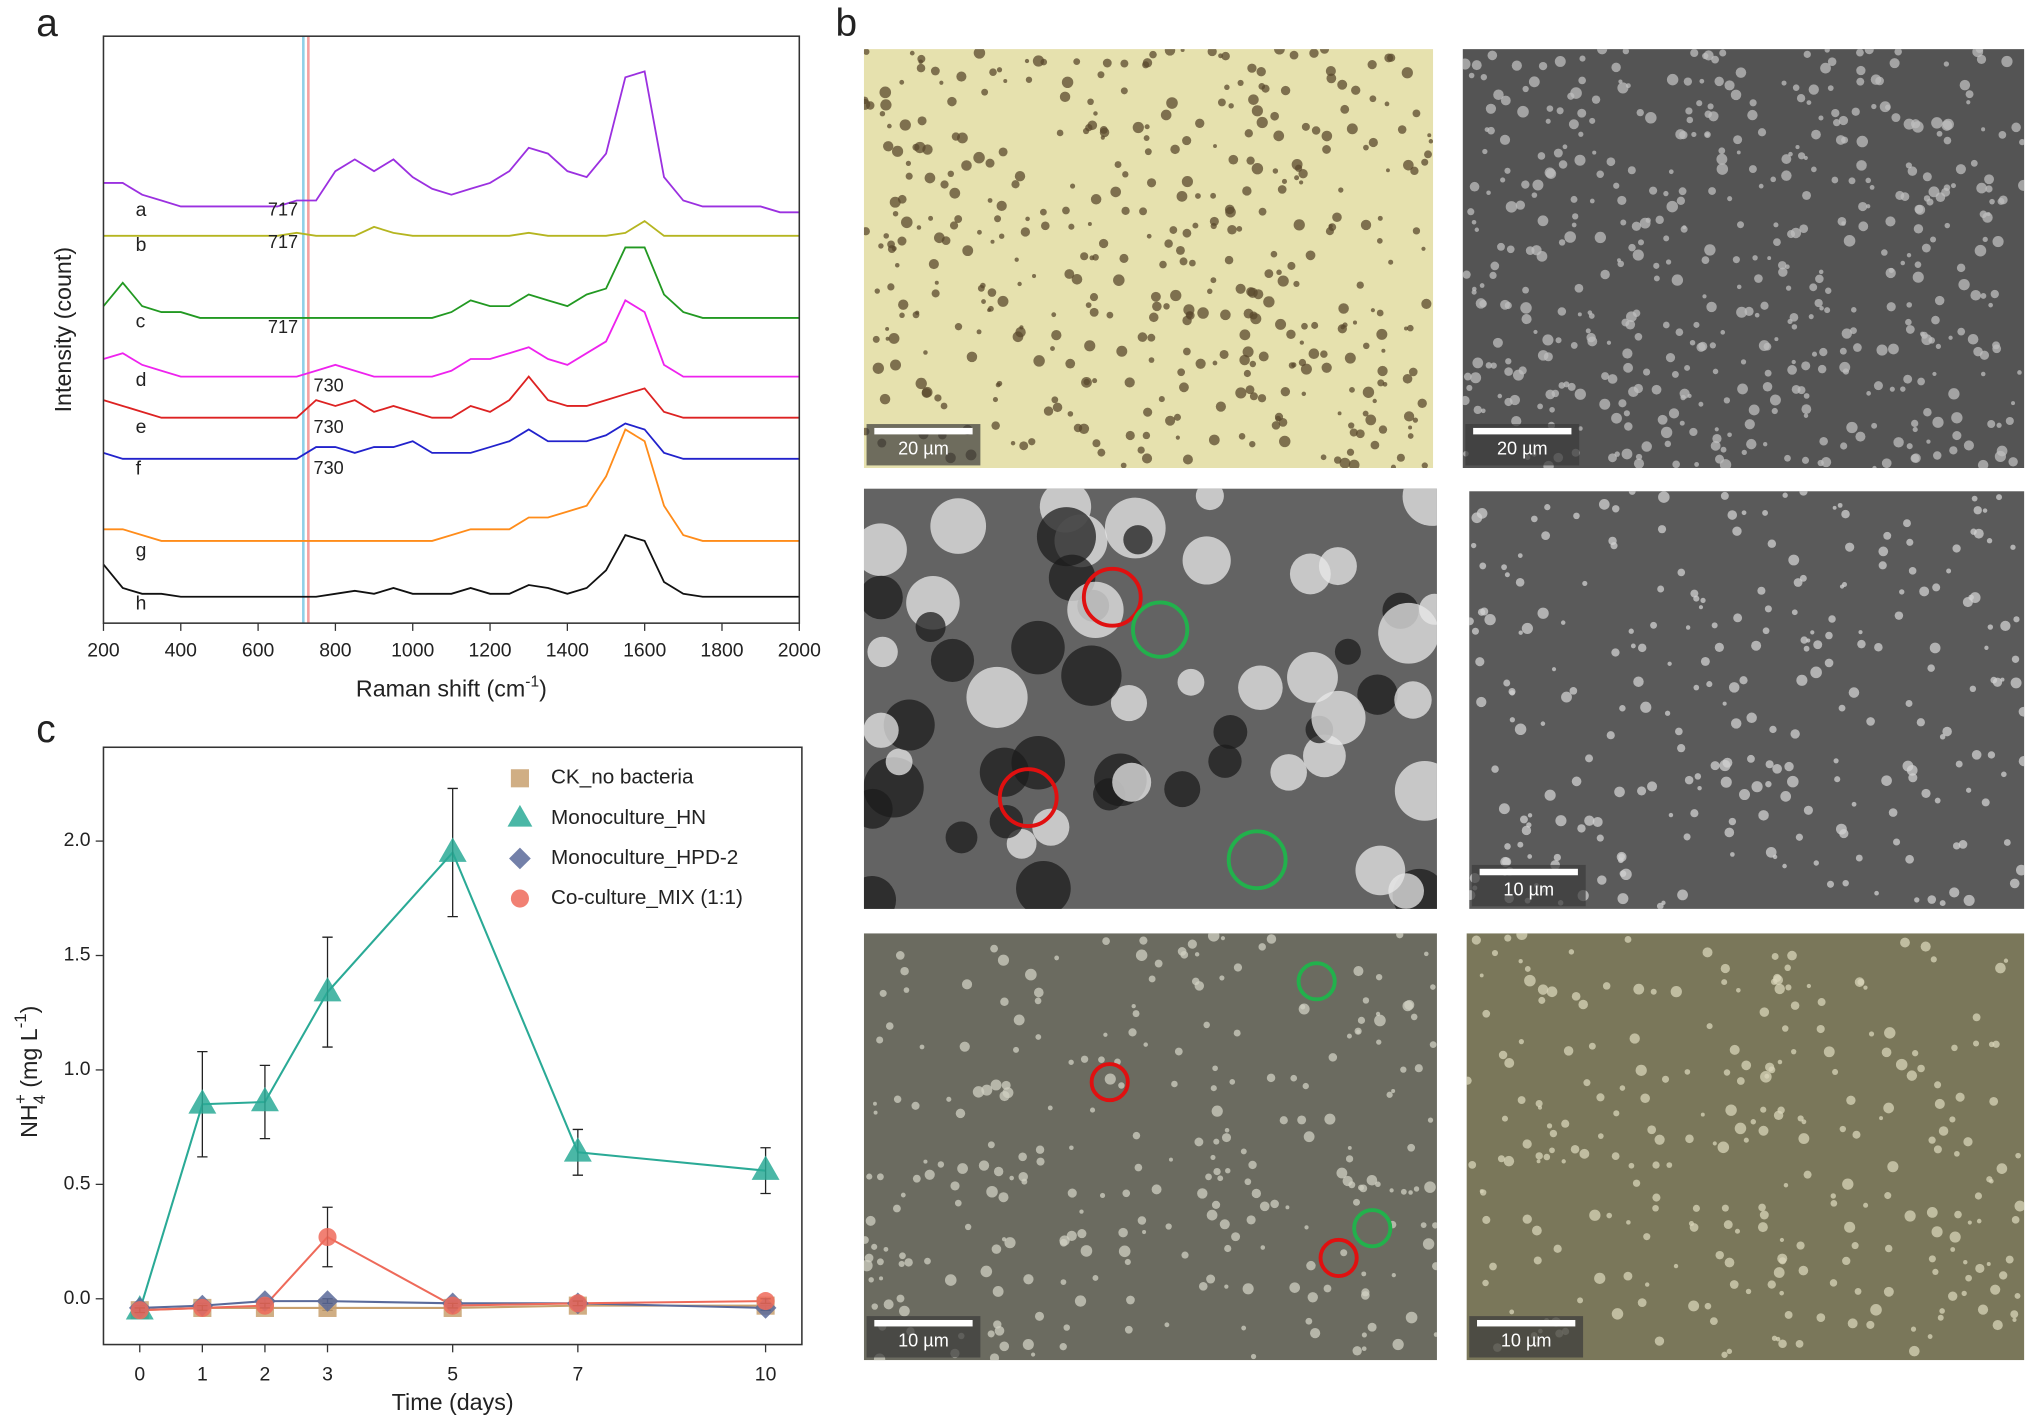  What do you see at coordinates (327, 989) in the screenshot?
I see `marker` at bounding box center [327, 989].